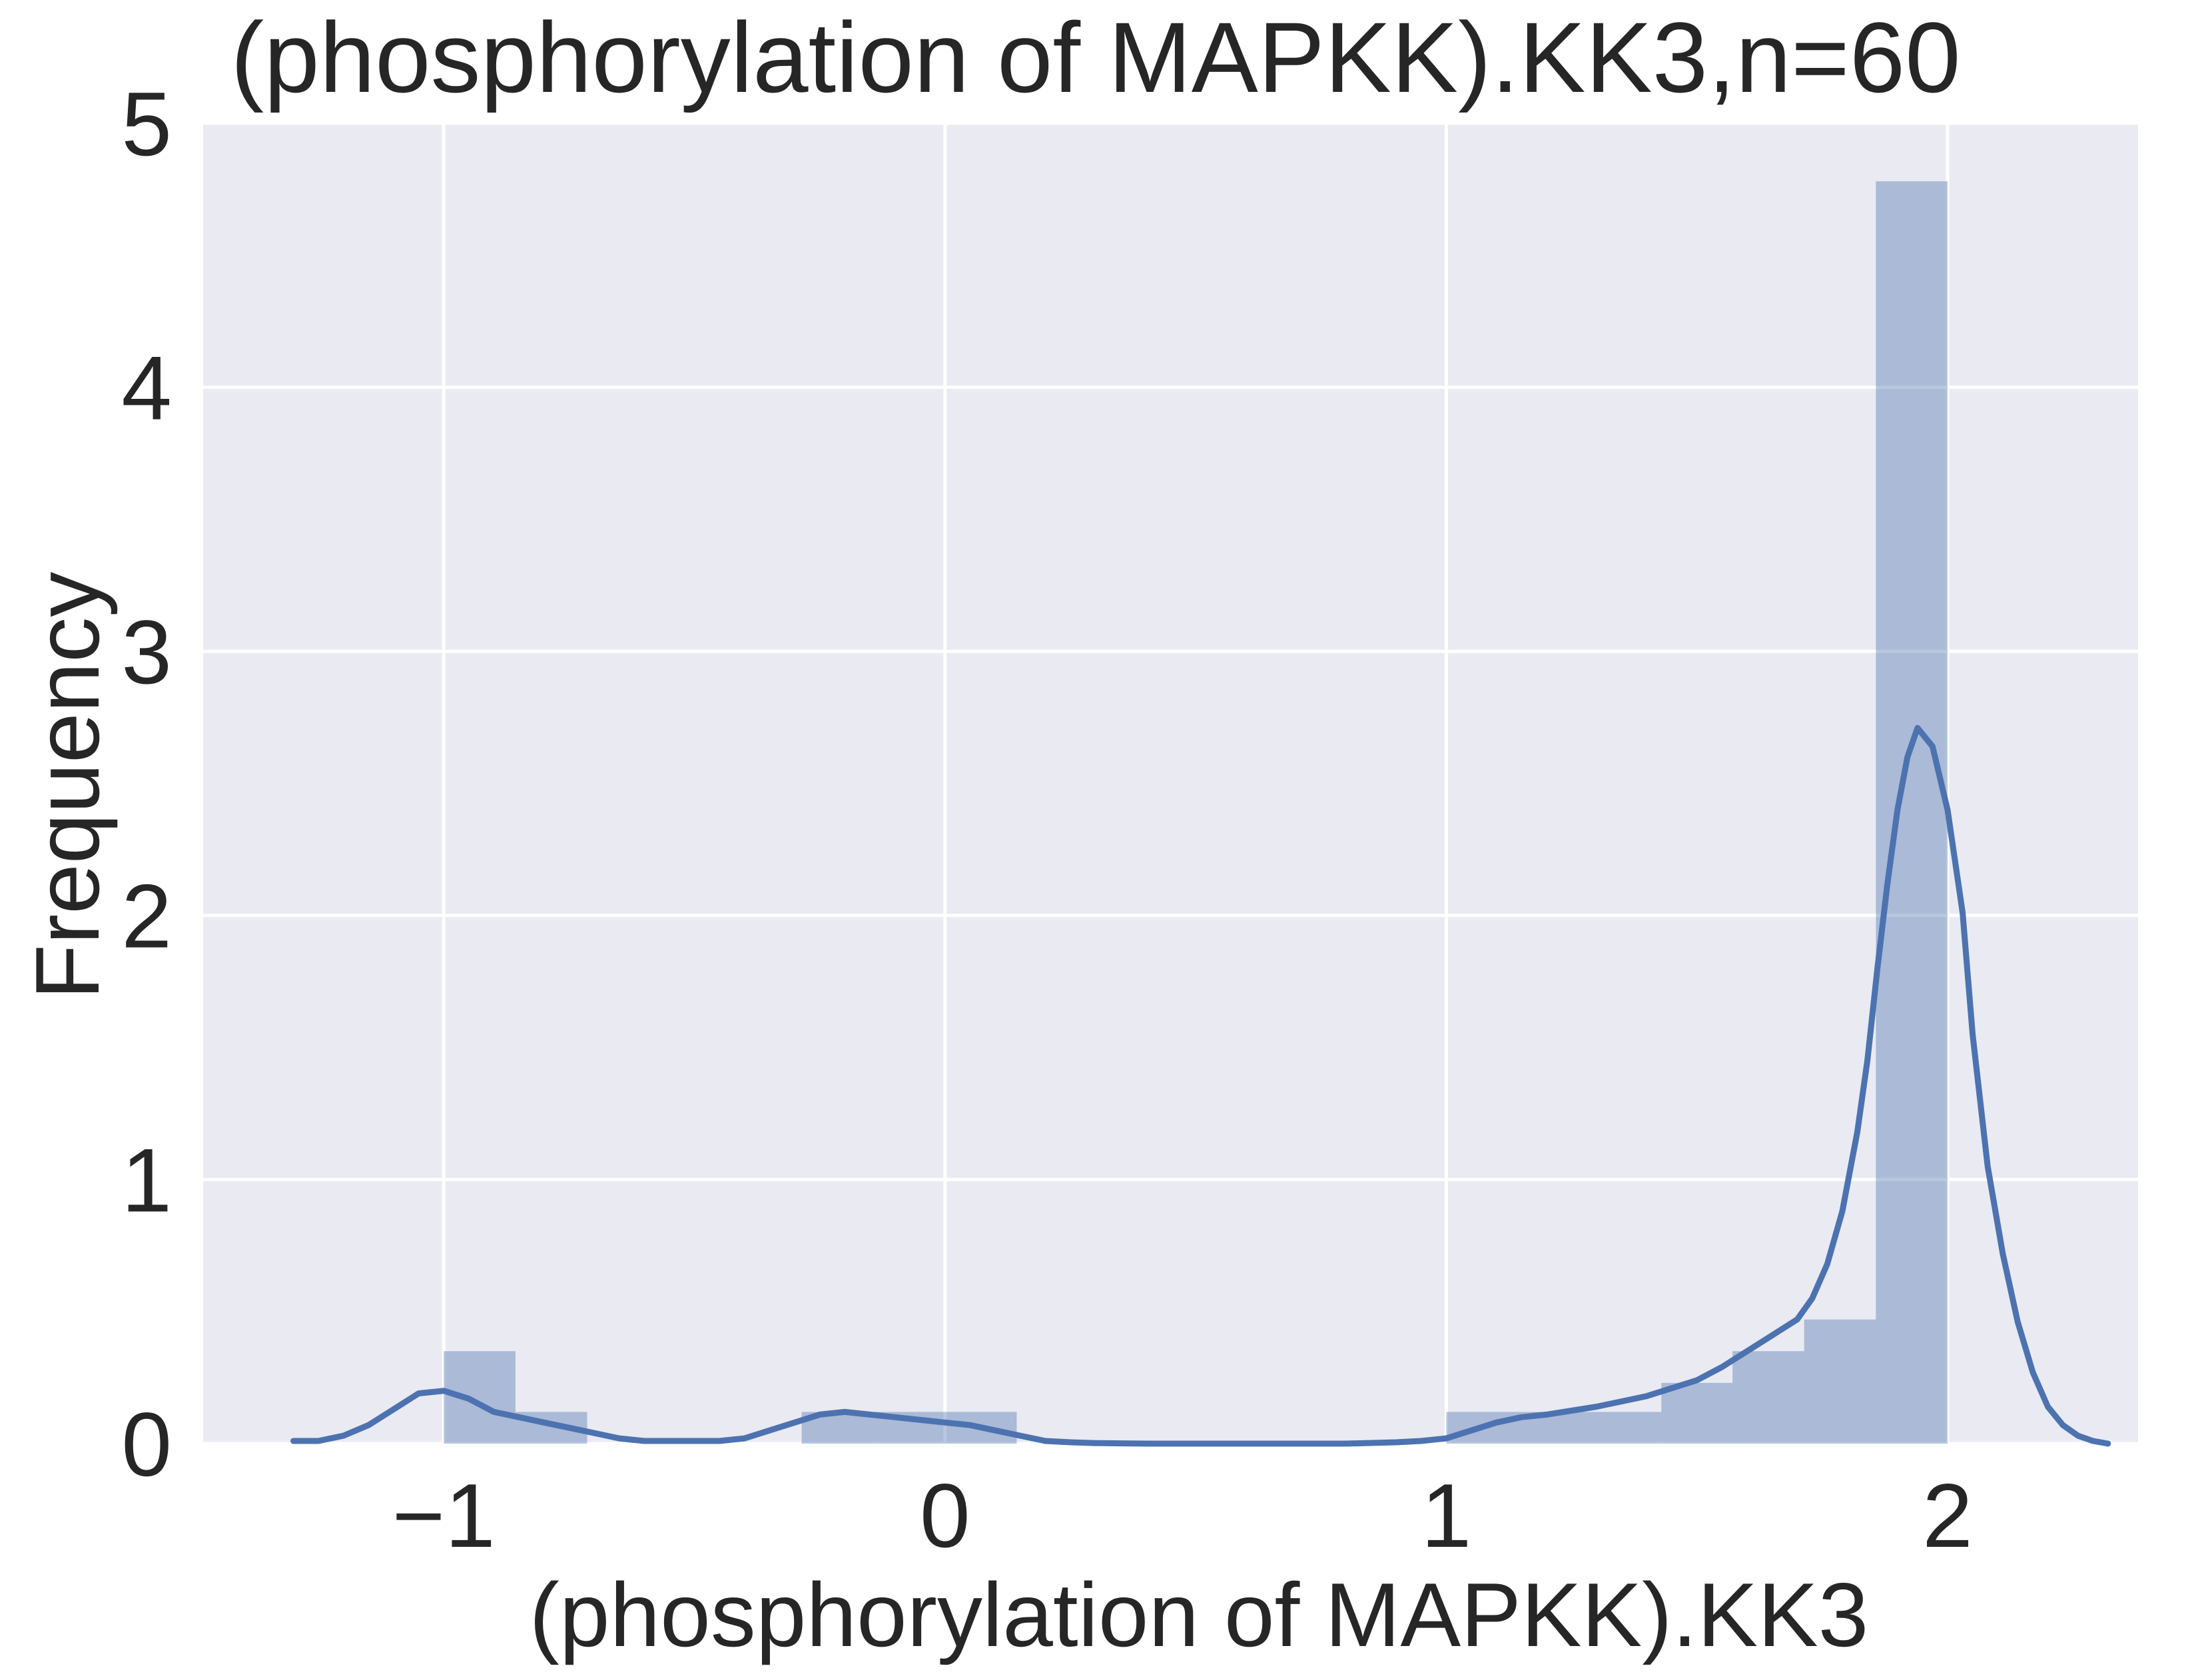  Describe the element at coordinates (146, 123) in the screenshot. I see `y-tick-label: 5` at that location.